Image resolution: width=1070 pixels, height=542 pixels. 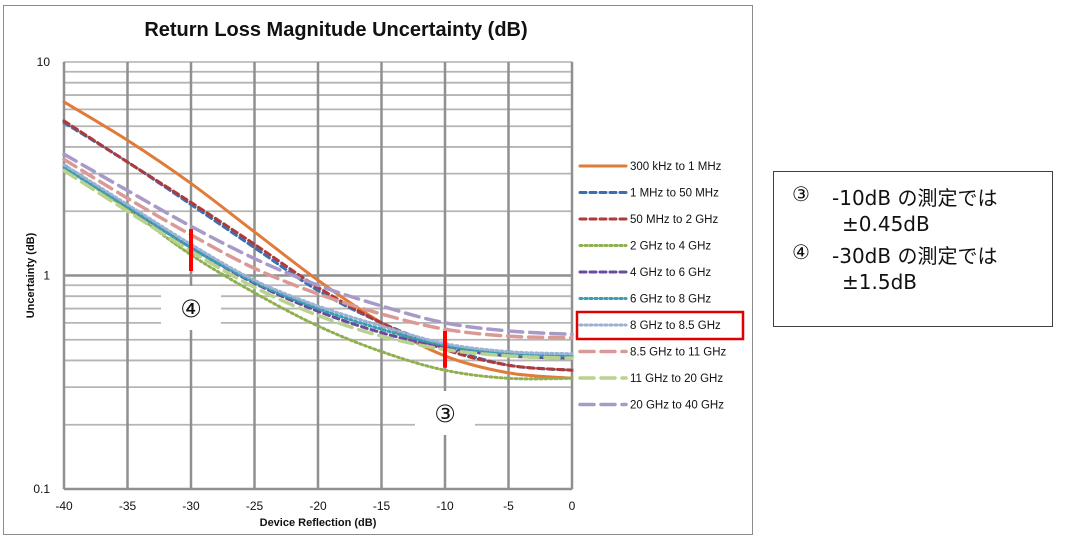 What do you see at coordinates (675, 326) in the screenshot?
I see `legend-label-7: 8 GHz to 8.5 GHz` at bounding box center [675, 326].